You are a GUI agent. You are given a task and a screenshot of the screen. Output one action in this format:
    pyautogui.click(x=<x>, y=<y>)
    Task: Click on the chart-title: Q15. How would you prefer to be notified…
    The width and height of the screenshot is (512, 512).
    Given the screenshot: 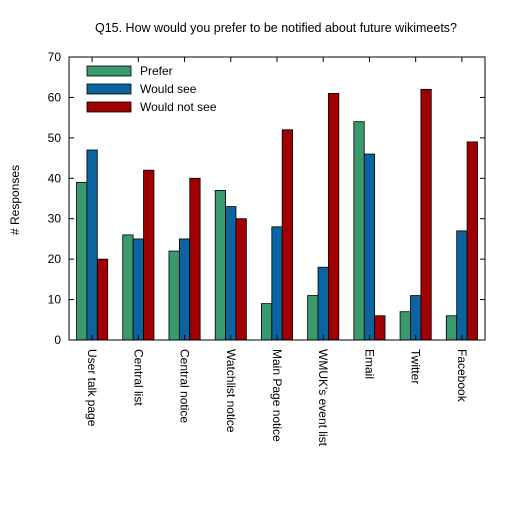 What is the action you would take?
    pyautogui.click(x=276, y=28)
    